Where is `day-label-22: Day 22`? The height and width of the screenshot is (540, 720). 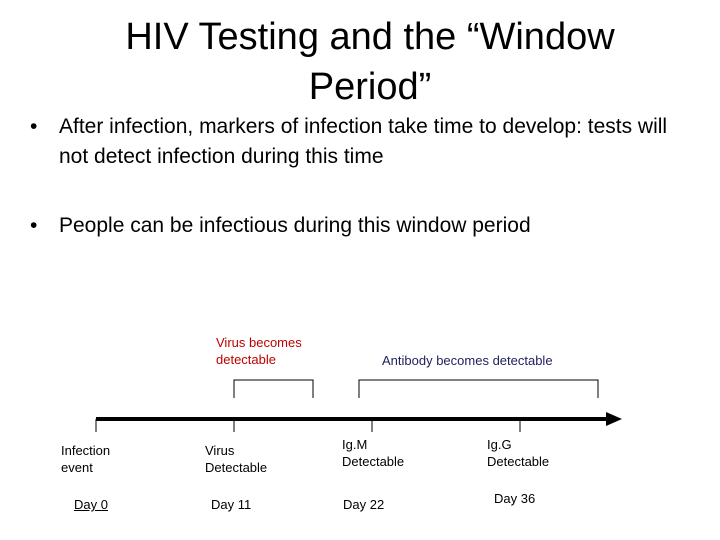
day-label-22: Day 22 is located at coordinates (364, 504).